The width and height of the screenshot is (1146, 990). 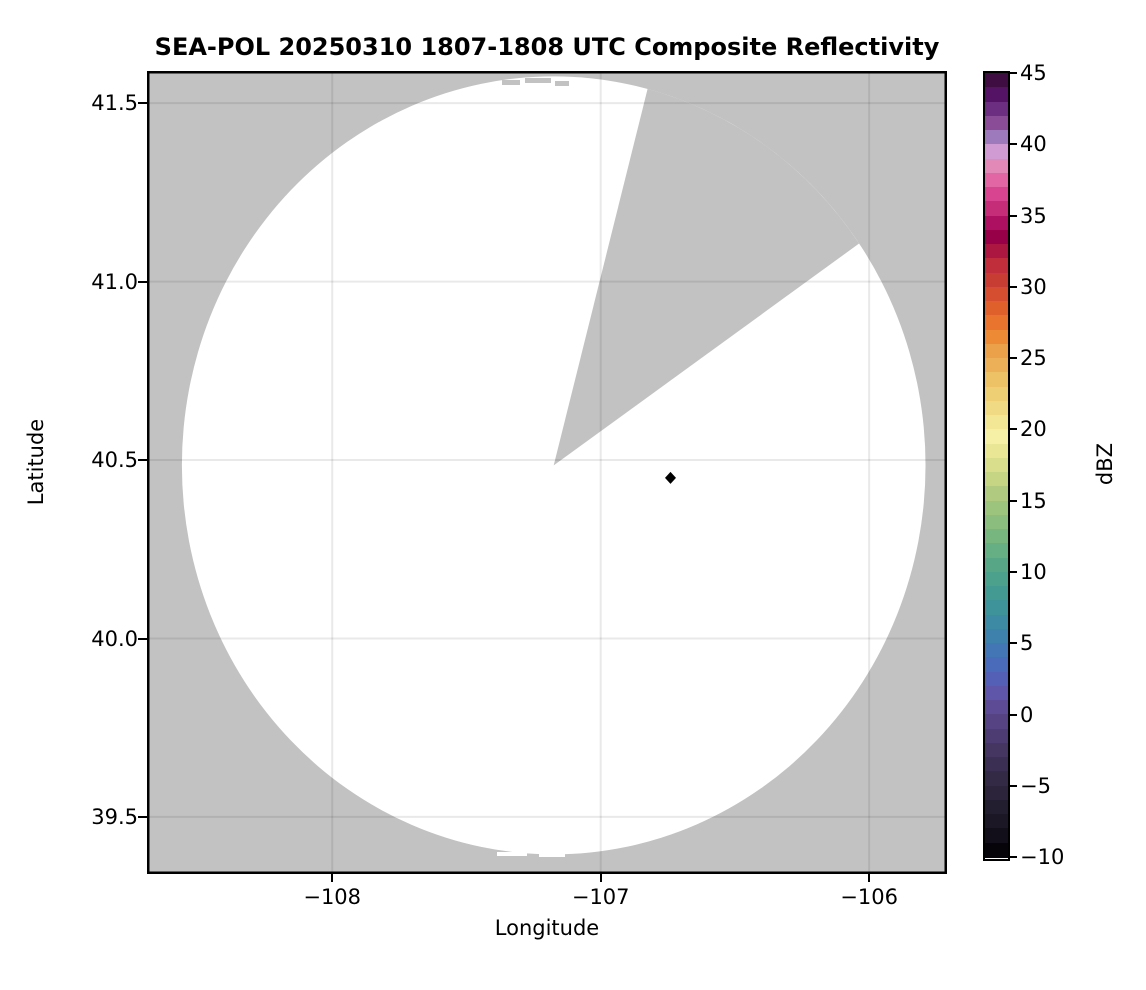 I want to click on colorbar-tick-label: 45, so click(x=1033, y=73).